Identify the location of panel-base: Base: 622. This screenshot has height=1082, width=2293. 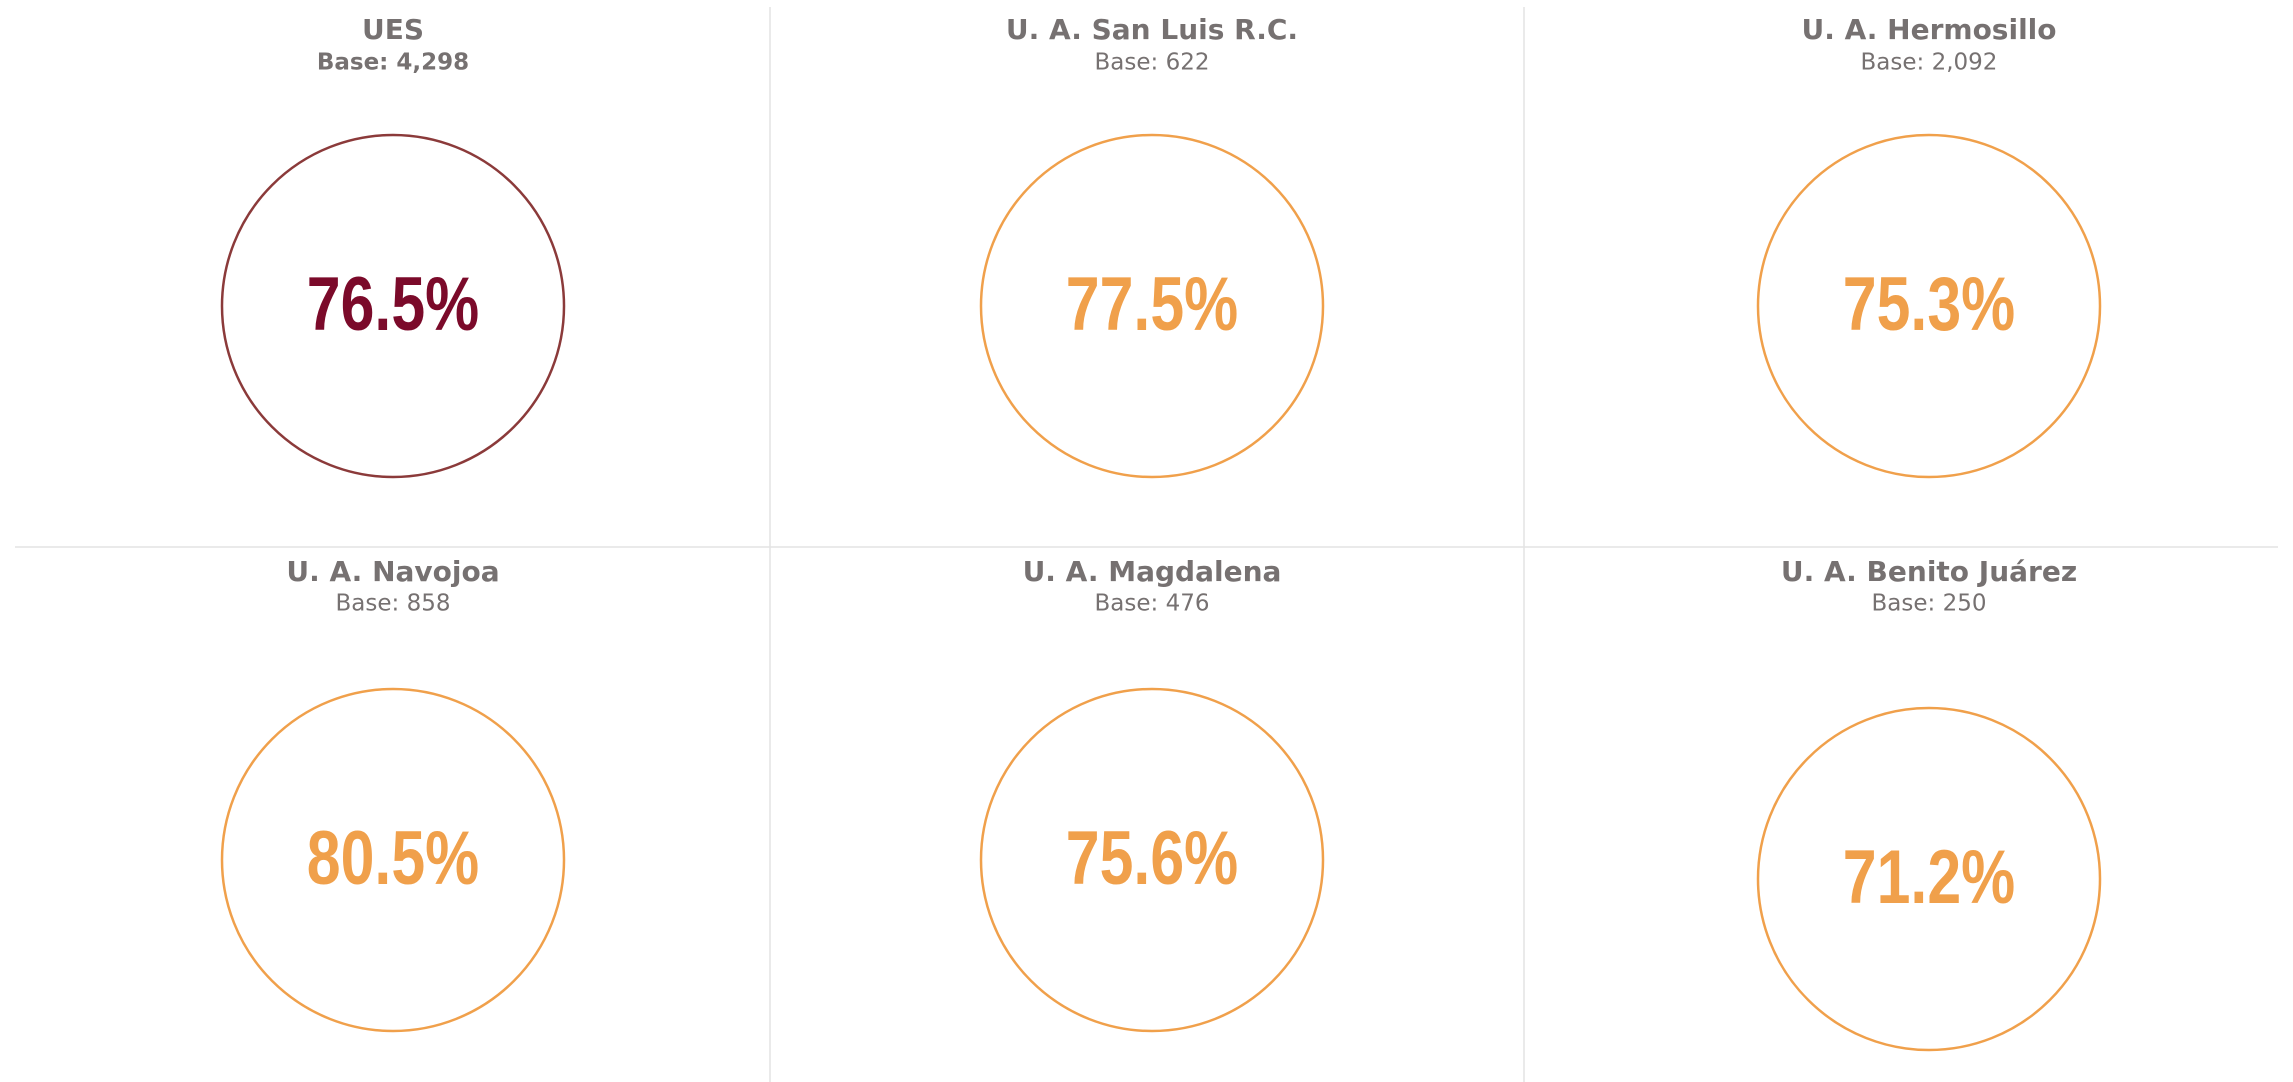
(1152, 63).